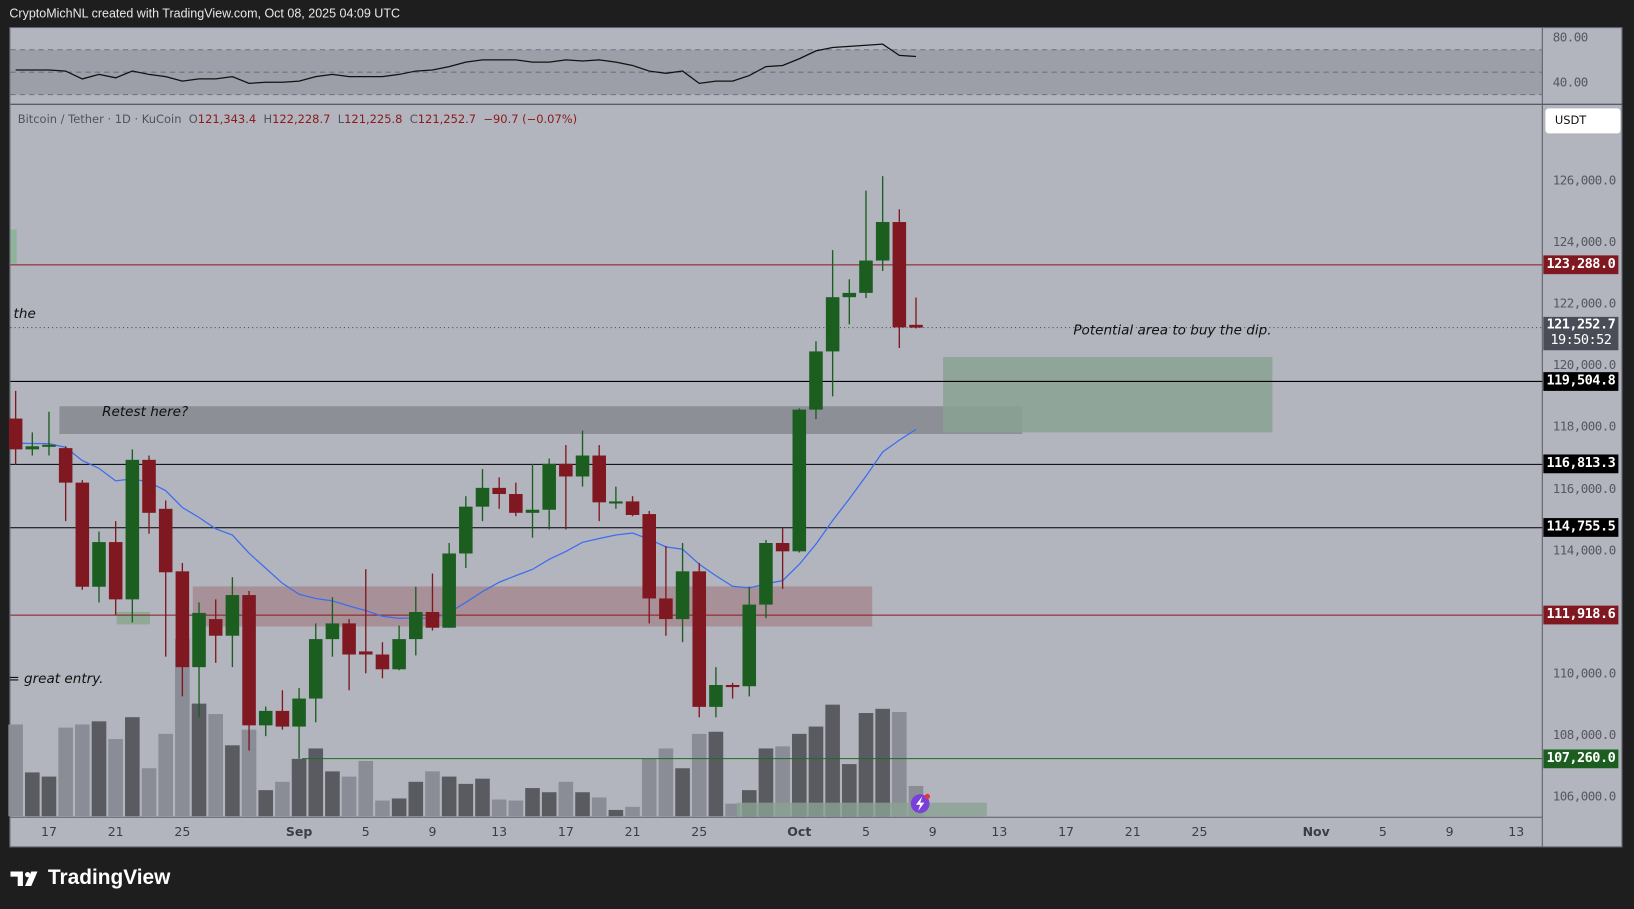 This screenshot has width=1634, height=909. I want to click on tradingview-logo: TradingView, so click(90, 878).